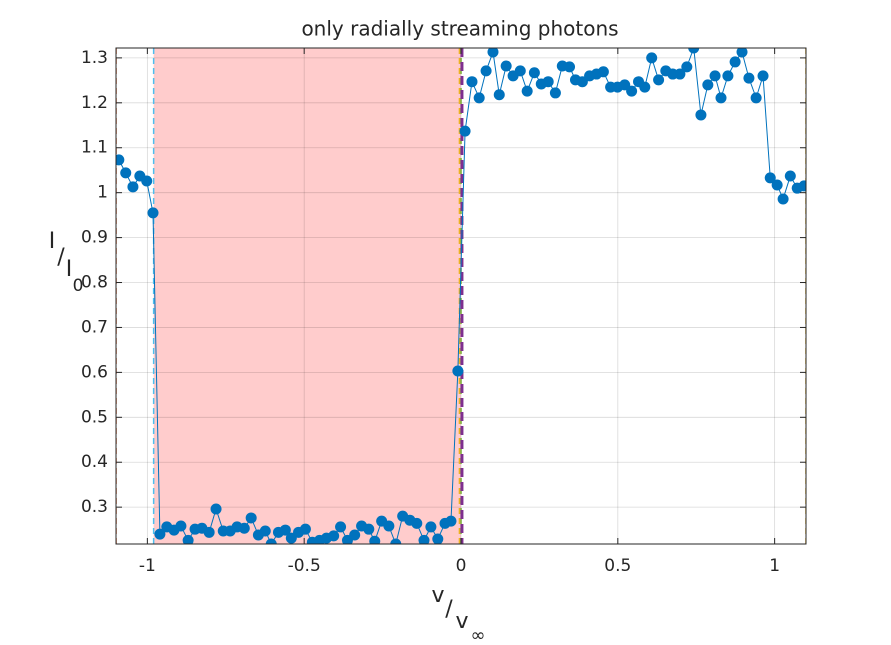 This screenshot has height=645, width=891. What do you see at coordinates (617, 566) in the screenshot?
I see `x-tick-label: 0.5` at bounding box center [617, 566].